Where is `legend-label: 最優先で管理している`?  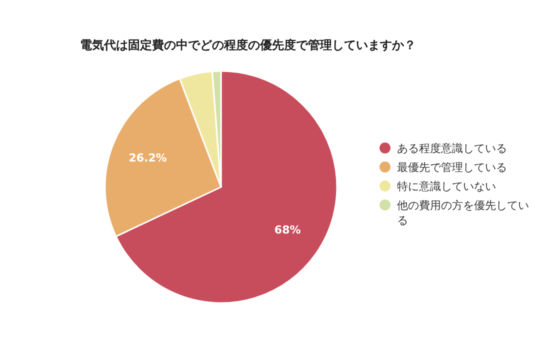 legend-label: 最優先で管理している is located at coordinates (452, 167).